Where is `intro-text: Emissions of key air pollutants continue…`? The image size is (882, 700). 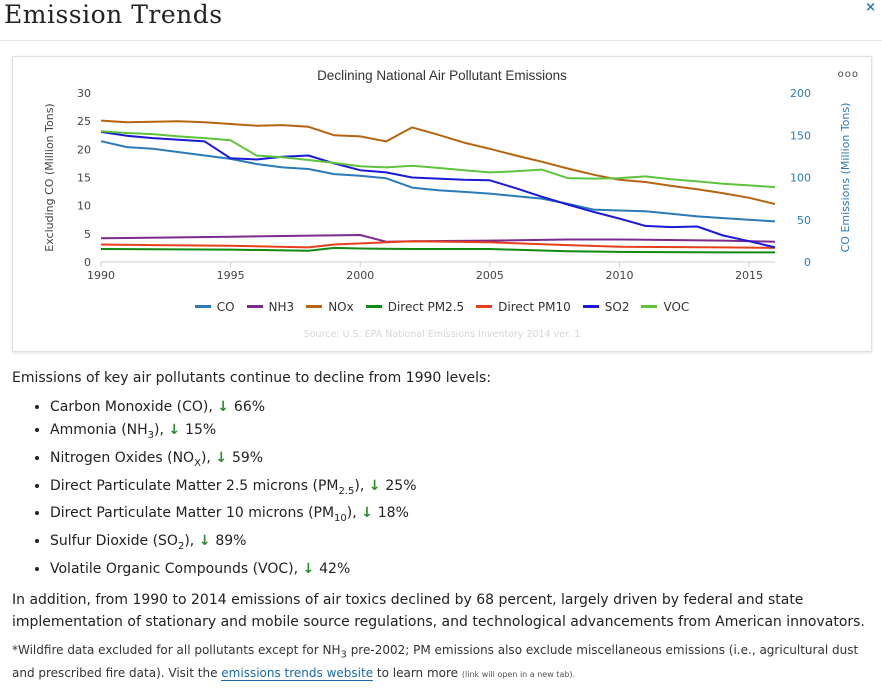
intro-text: Emissions of key air pollutants continue… is located at coordinates (252, 378).